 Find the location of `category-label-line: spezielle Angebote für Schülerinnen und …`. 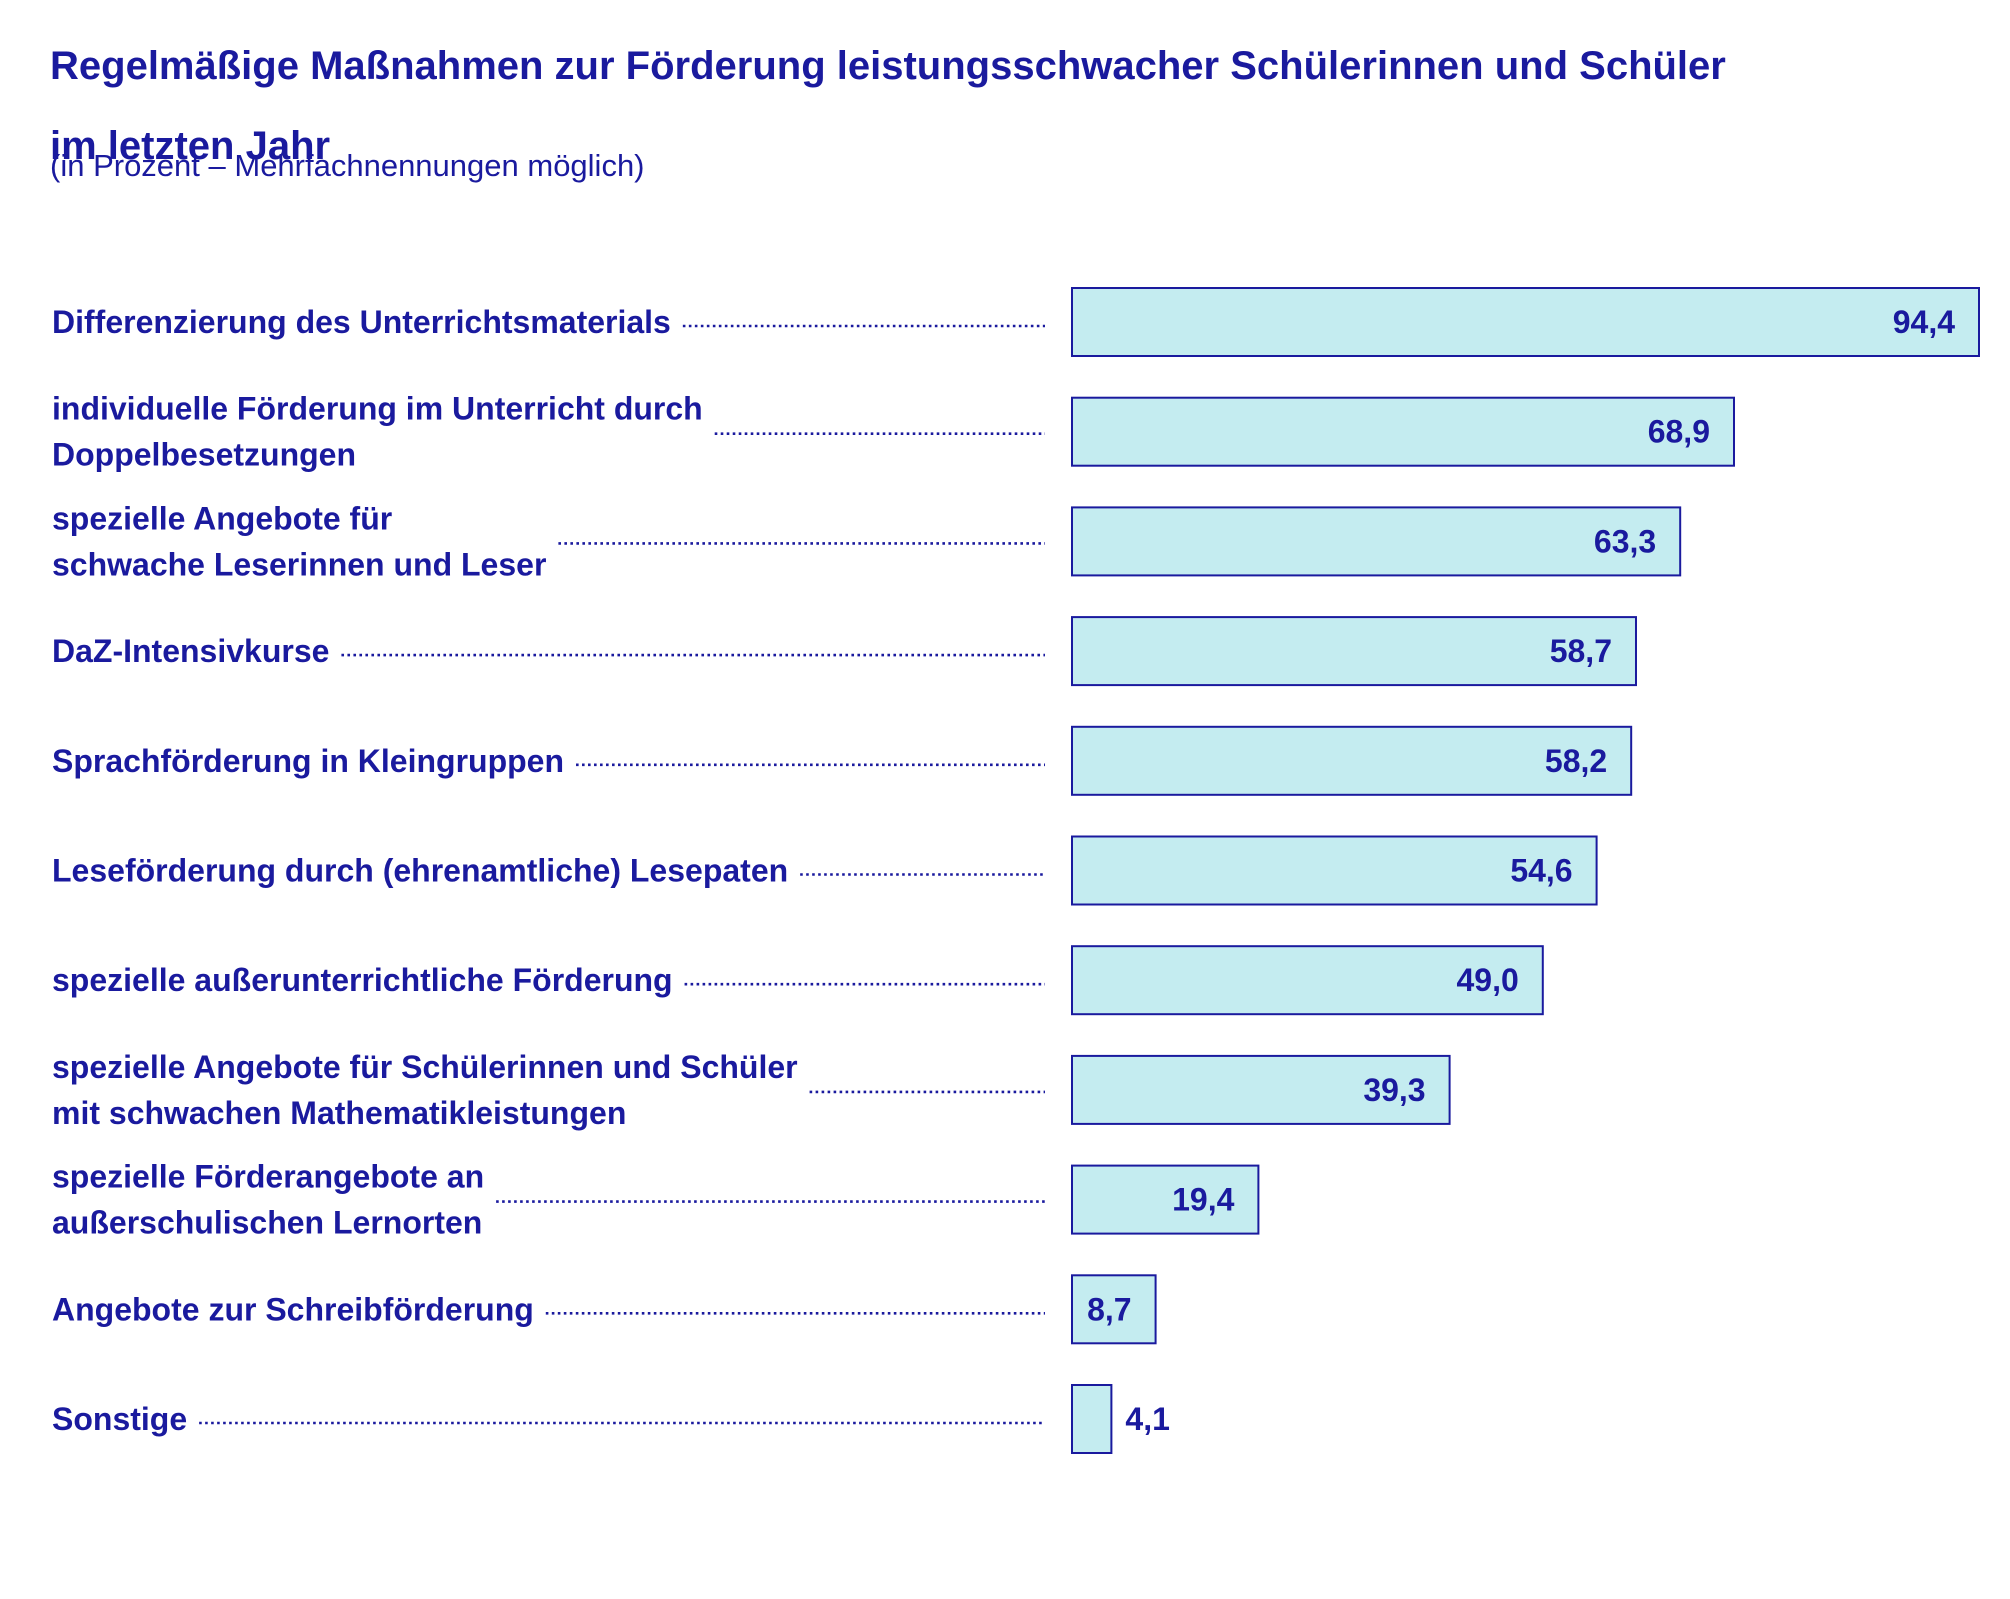

category-label-line: spezielle Angebote für Schülerinnen und … is located at coordinates (425, 1067).